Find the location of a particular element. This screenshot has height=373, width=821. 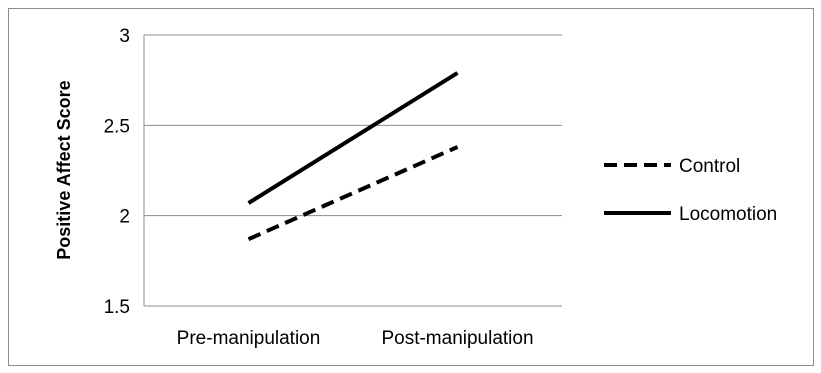

y-axis-label: Positive Affect Score is located at coordinates (64, 169).